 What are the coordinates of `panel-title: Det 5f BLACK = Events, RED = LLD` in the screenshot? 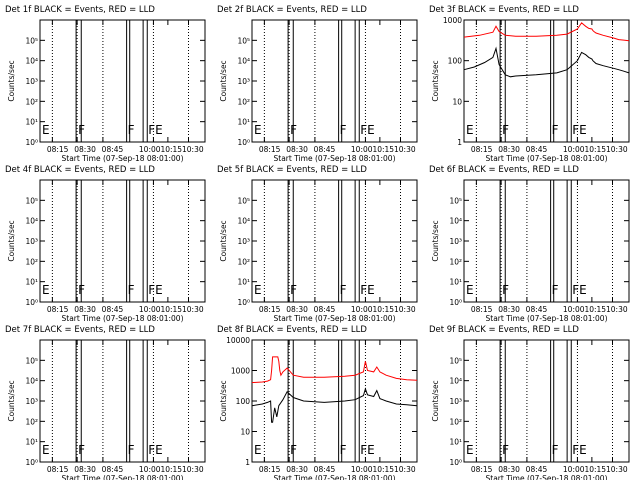 It's located at (292, 170).